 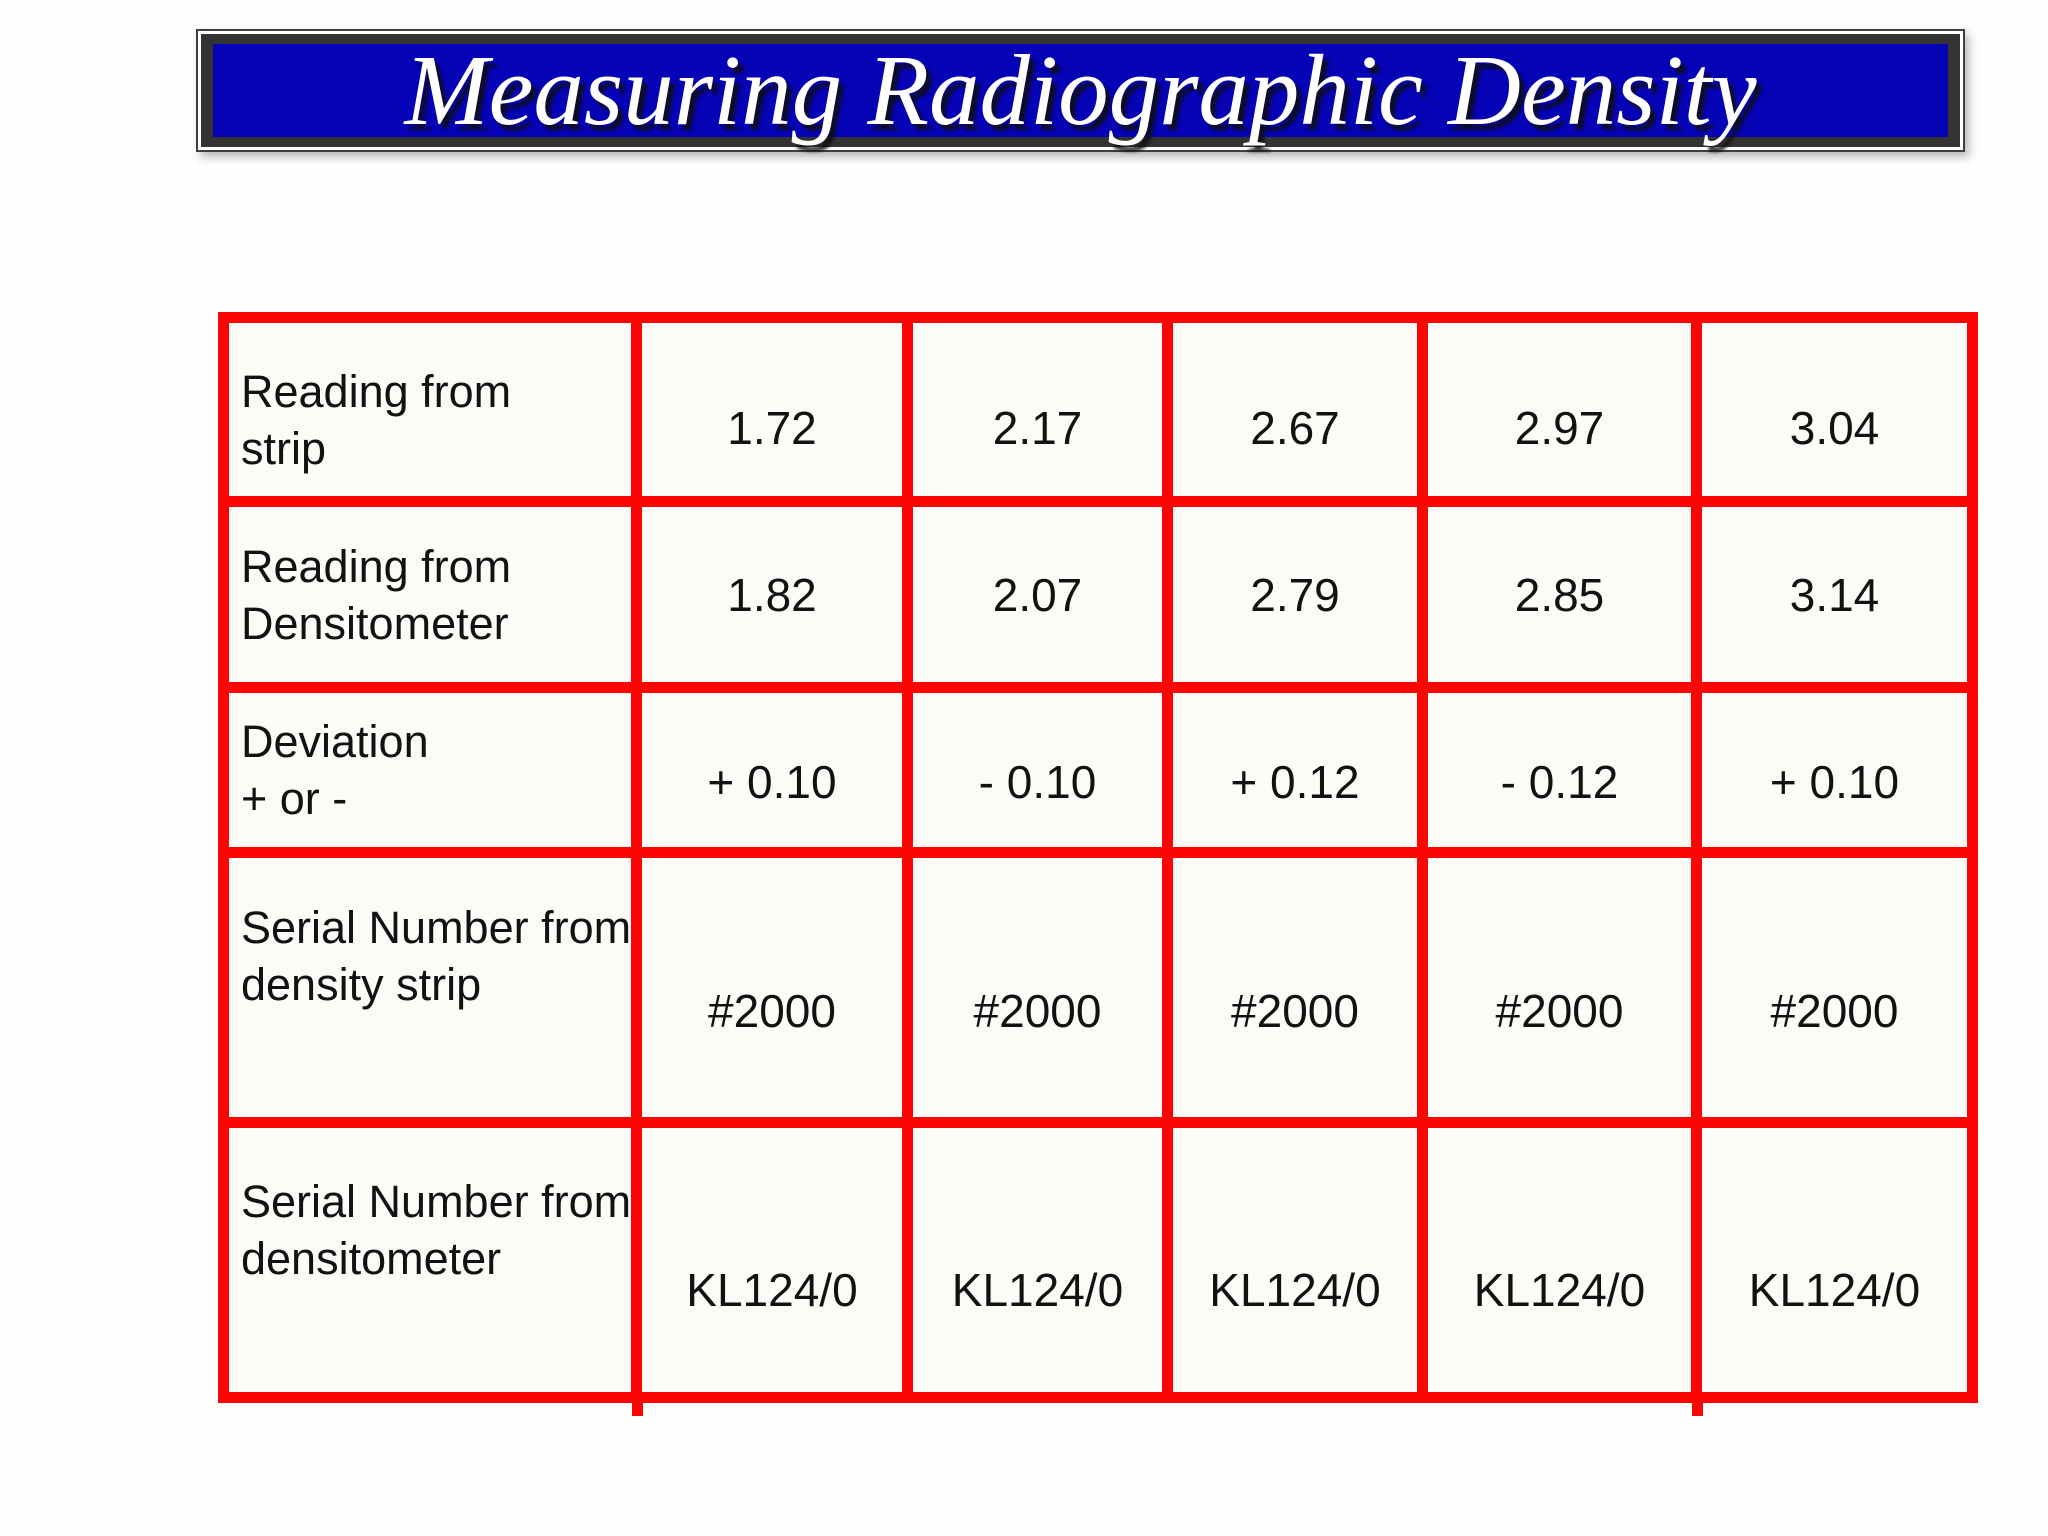 I want to click on cell-deviation-5: + 0.10, so click(x=1834, y=770).